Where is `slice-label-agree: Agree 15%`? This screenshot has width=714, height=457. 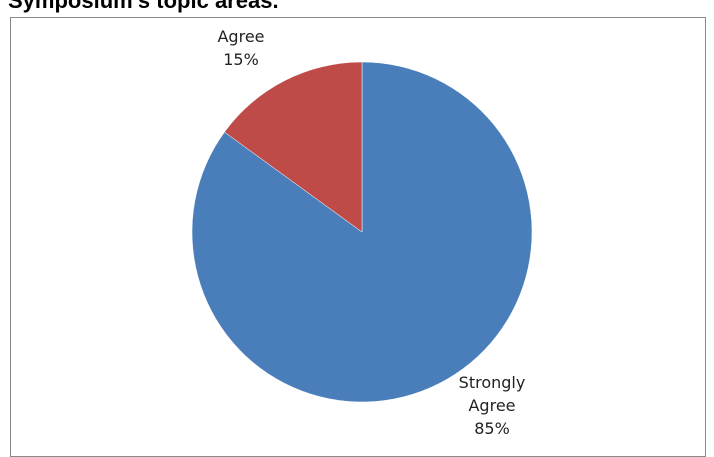
slice-label-agree: Agree 15% is located at coordinates (240, 48).